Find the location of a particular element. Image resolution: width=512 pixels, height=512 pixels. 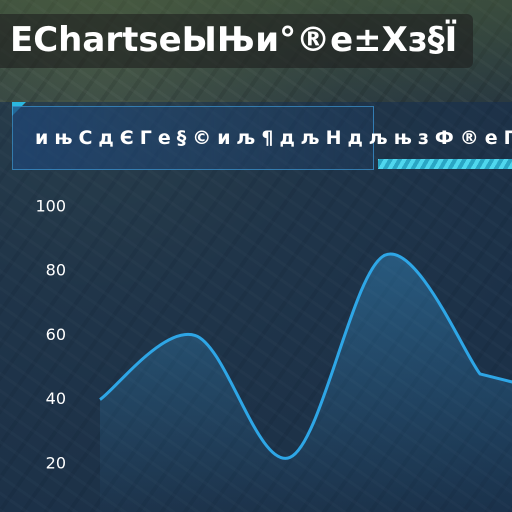

stripe-deco is located at coordinates (445, 164).